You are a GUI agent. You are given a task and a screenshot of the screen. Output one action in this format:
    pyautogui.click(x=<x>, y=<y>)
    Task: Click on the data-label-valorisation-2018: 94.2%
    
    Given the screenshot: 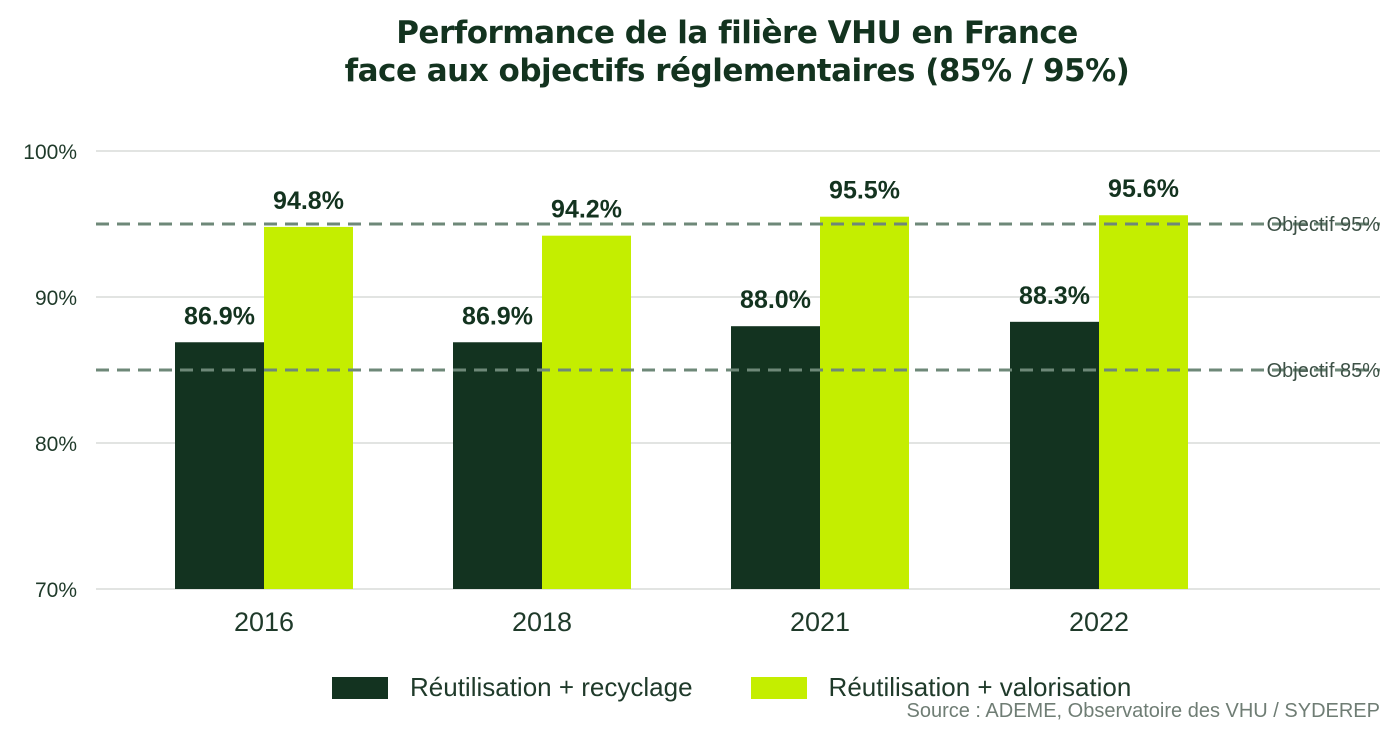 What is the action you would take?
    pyautogui.click(x=586, y=210)
    